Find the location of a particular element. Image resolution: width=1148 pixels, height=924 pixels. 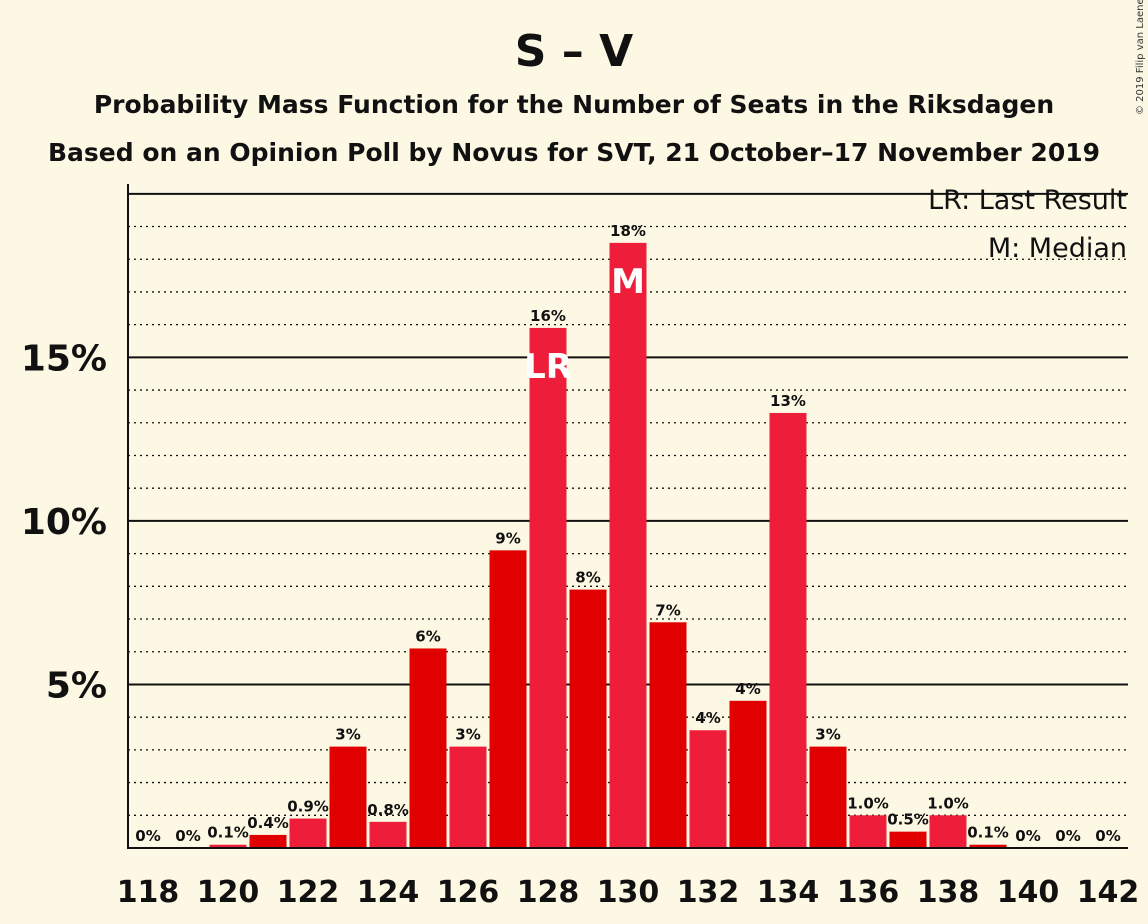

copyright-notice: © 2019 Filip van Laenen is located at coordinates (1140, 57).